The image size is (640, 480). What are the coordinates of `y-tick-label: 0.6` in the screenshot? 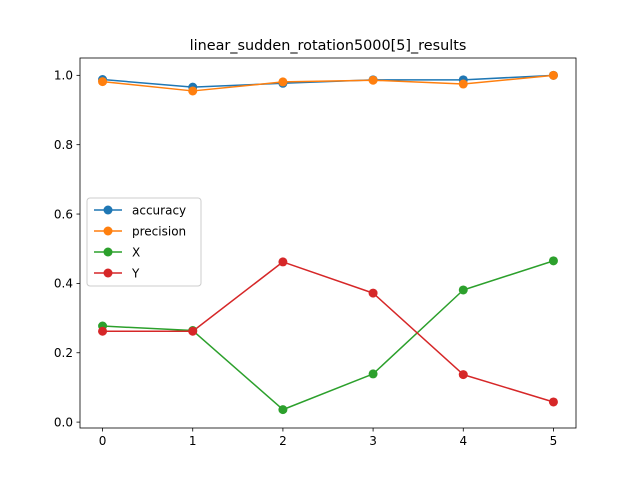 It's located at (63, 214).